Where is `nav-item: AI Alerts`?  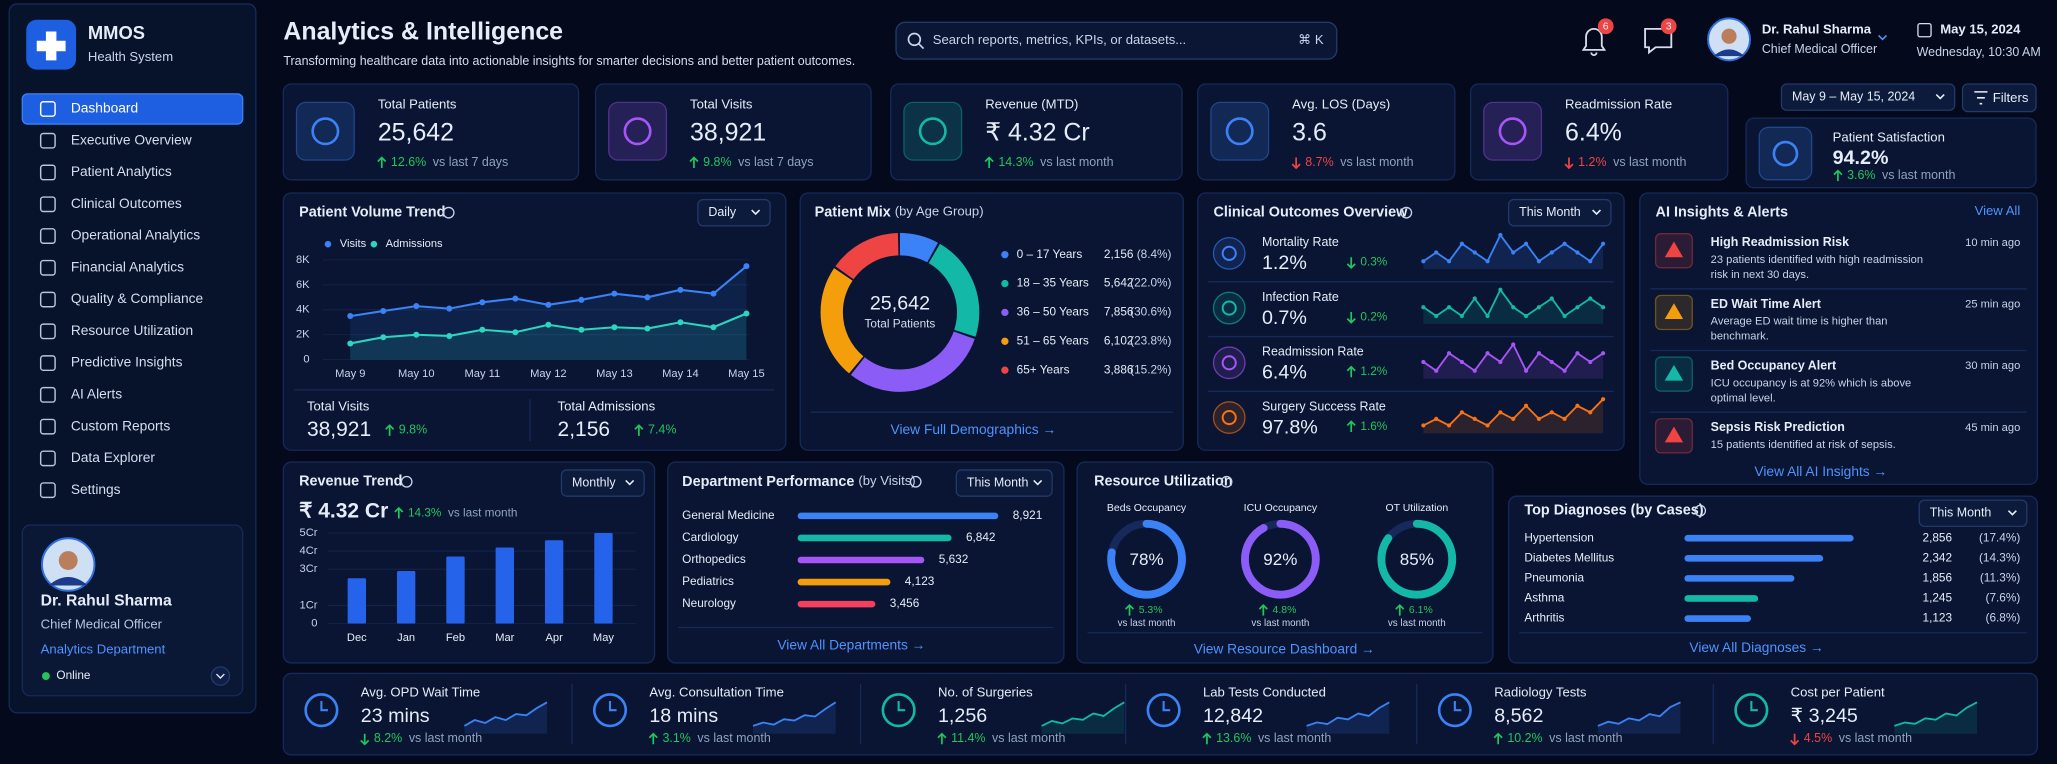 nav-item: AI Alerts is located at coordinates (96, 394).